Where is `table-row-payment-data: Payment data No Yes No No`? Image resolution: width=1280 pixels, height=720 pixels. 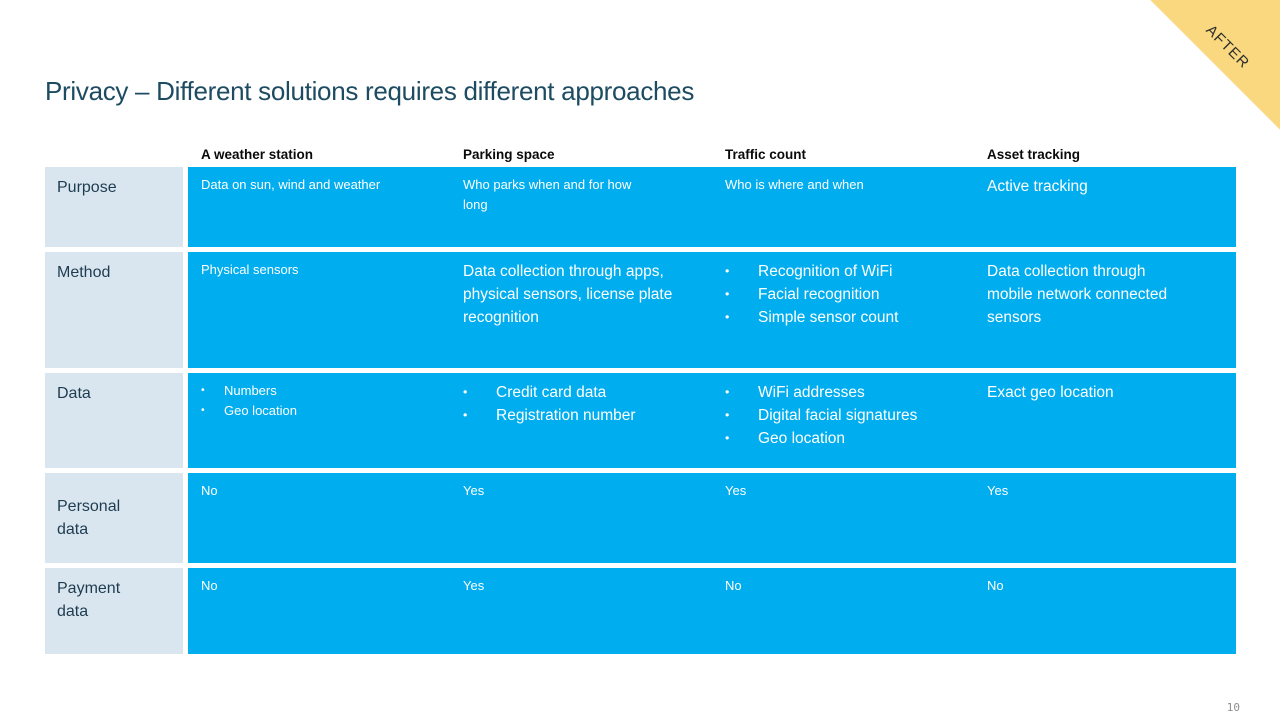
table-row-payment-data: Payment data No Yes No No is located at coordinates (640, 611).